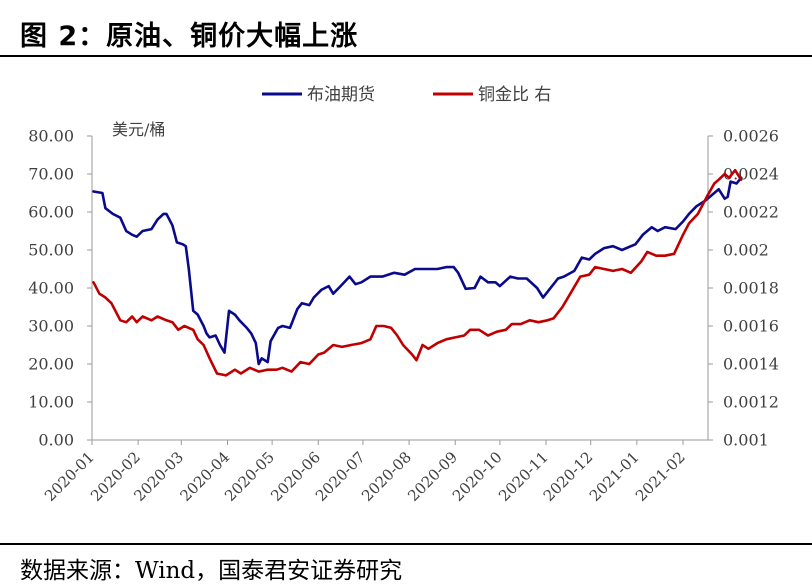  Describe the element at coordinates (386, 476) in the screenshot. I see `x-axis-tick-label: 2020-08` at that location.